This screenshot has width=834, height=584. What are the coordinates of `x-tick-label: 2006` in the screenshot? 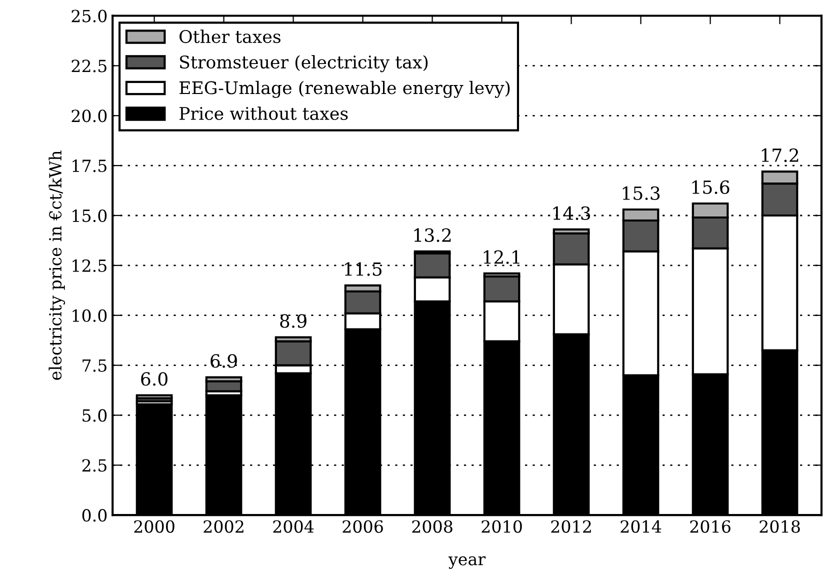 It's located at (362, 526).